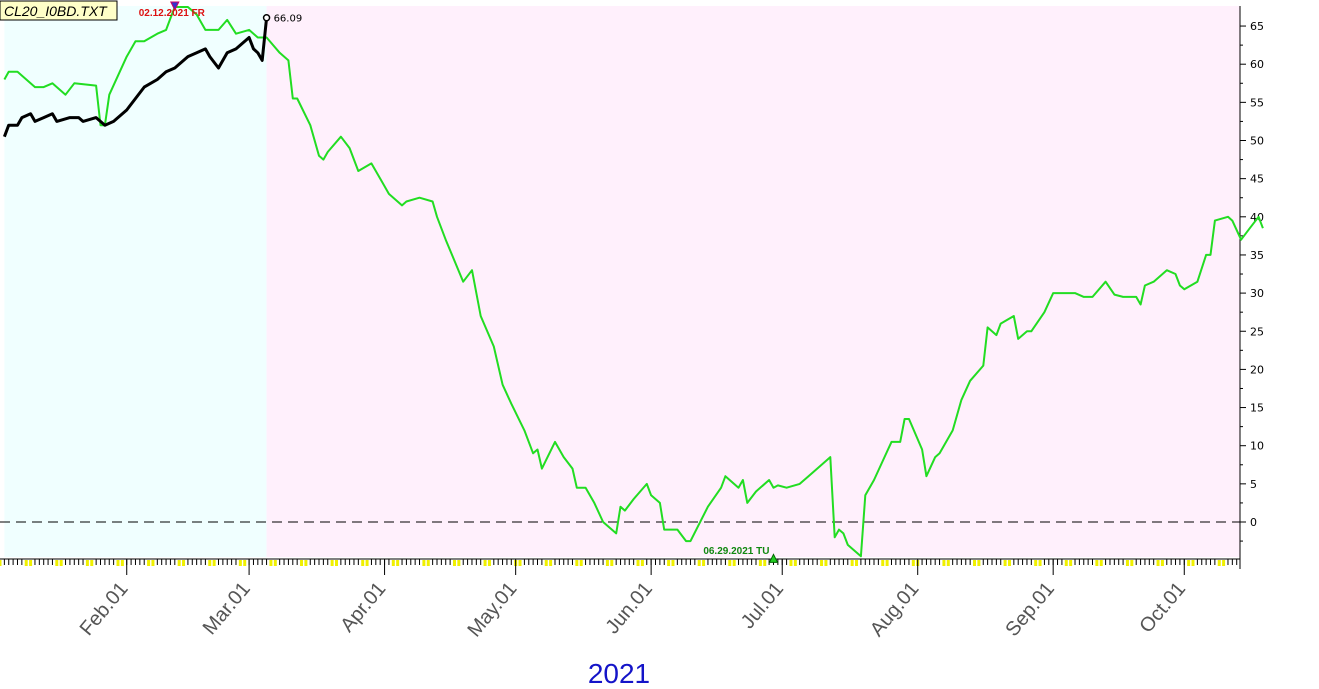 This screenshot has height=689, width=1319. What do you see at coordinates (1253, 522) in the screenshot?
I see `y-tick-label: 0` at bounding box center [1253, 522].